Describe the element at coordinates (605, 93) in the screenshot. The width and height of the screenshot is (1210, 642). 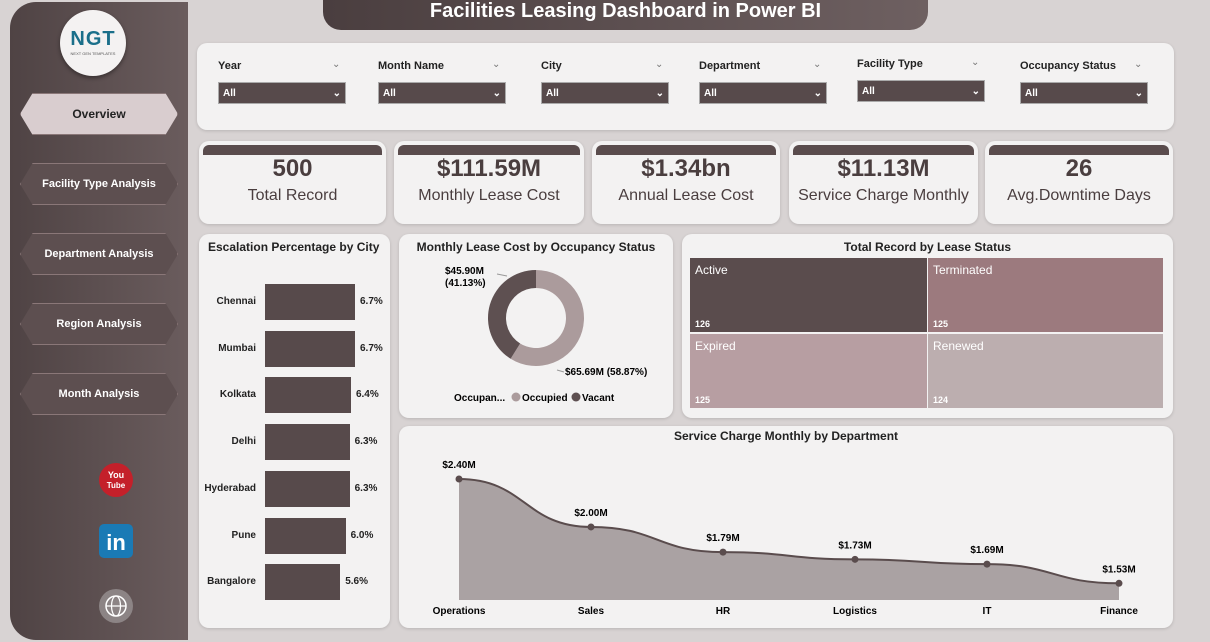
I see `filter-dropdown-city: All ⌄` at that location.